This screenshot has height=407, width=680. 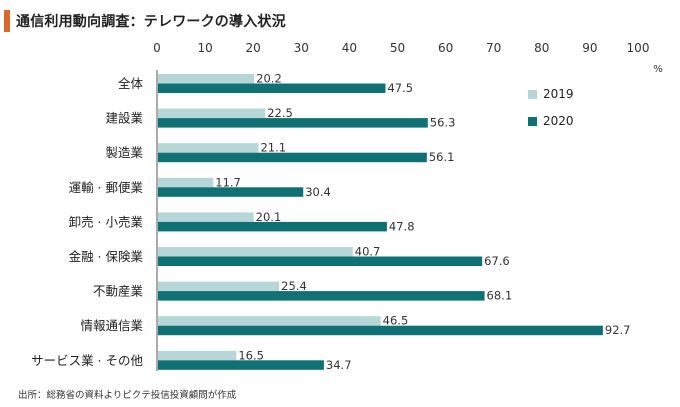 I want to click on x-tick-label: 60, so click(x=445, y=48).